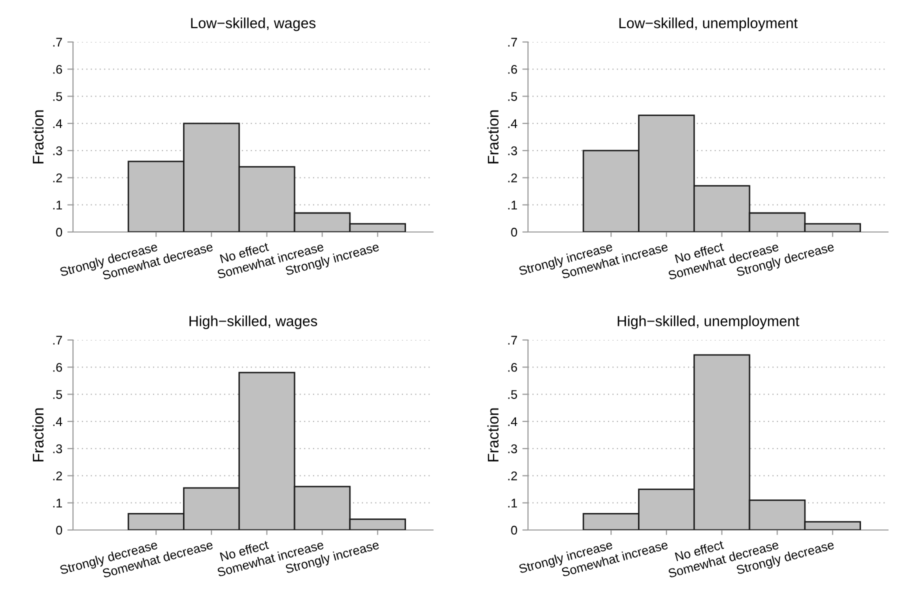 This screenshot has width=905, height=598. I want to click on chart-title: Low−skilled, unemployment, so click(708, 25).